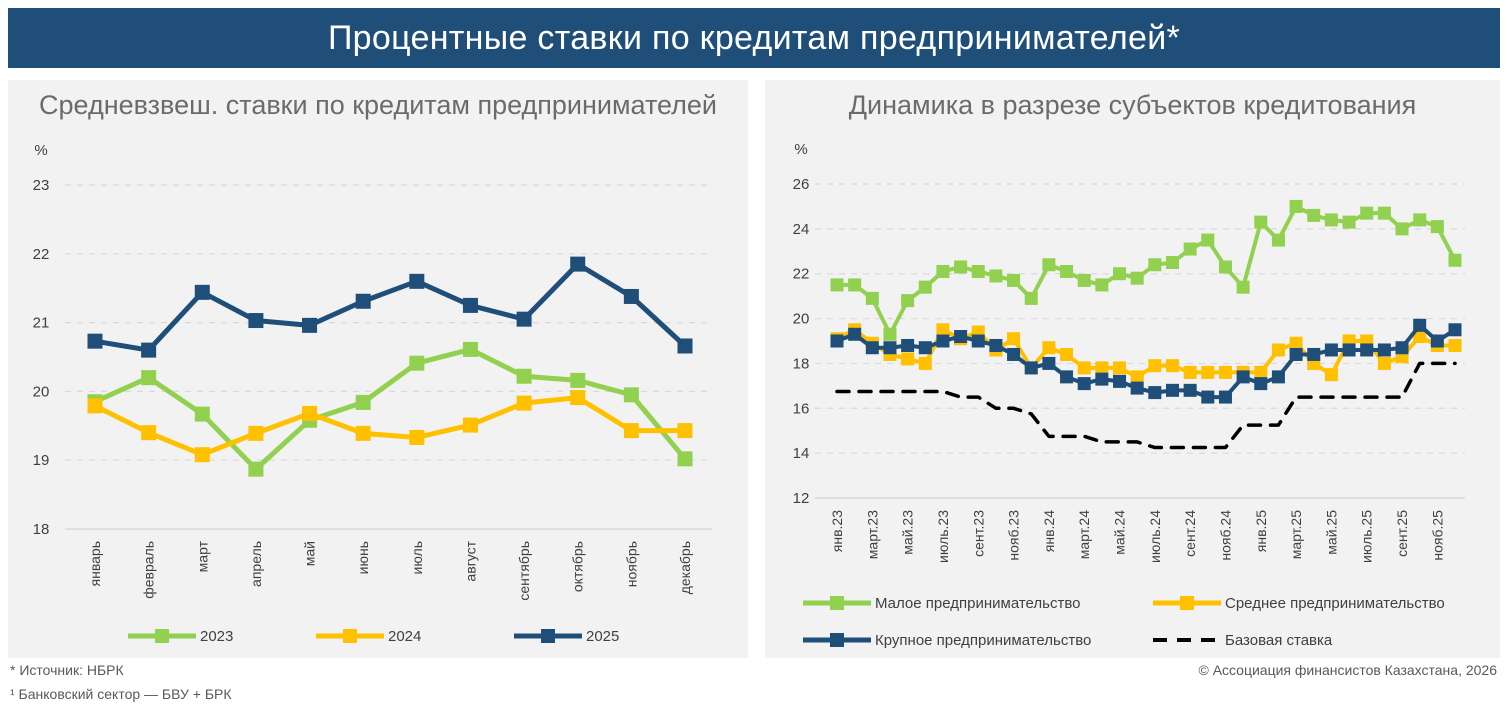  I want to click on y-tick-label: 21, so click(41, 323).